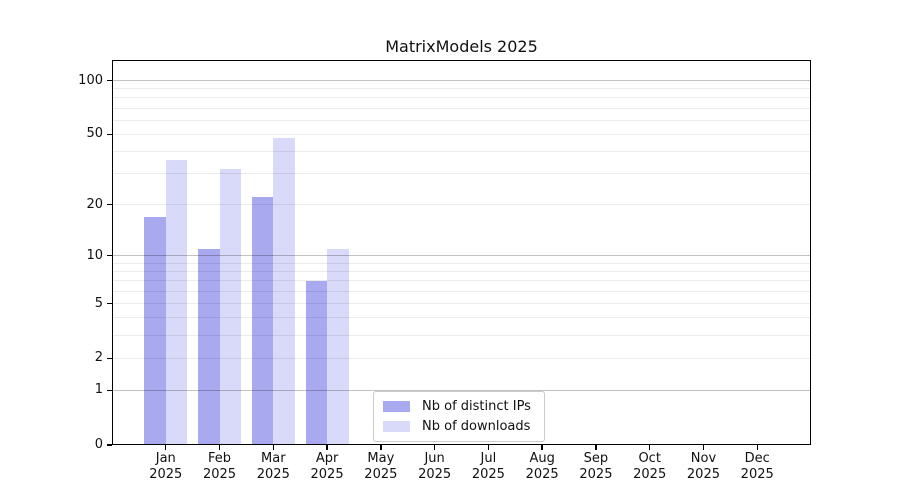 This screenshot has width=900, height=500. What do you see at coordinates (176, 302) in the screenshot?
I see `bar-downloads-jan` at bounding box center [176, 302].